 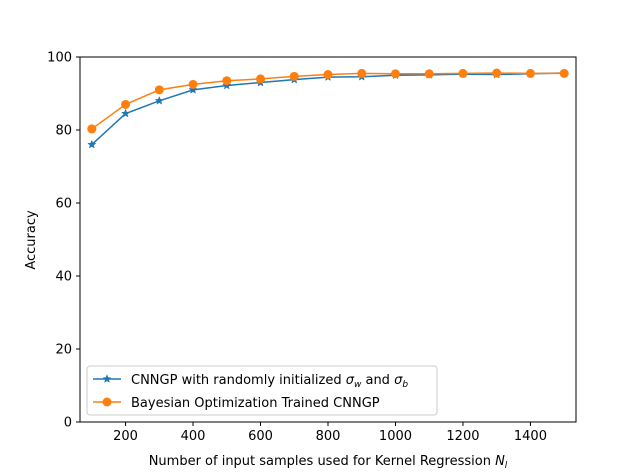 What do you see at coordinates (500, 461) in the screenshot?
I see `x-axis-label-variable: N` at bounding box center [500, 461].